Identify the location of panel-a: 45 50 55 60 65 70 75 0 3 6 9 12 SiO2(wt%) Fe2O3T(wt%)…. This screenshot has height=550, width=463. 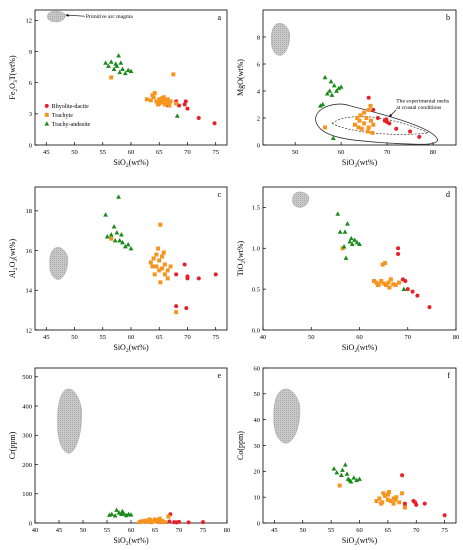
(118, 89).